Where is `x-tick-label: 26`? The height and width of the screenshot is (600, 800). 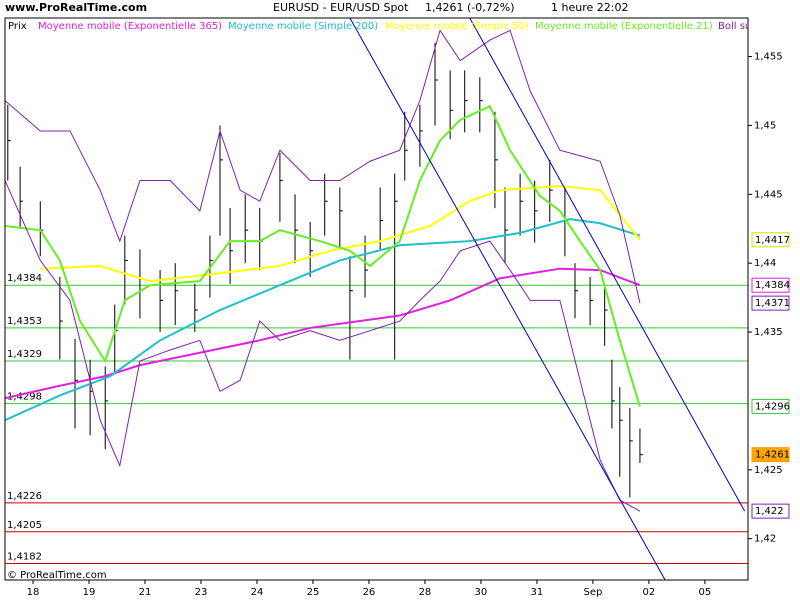 x-tick-label: 26 is located at coordinates (369, 592).